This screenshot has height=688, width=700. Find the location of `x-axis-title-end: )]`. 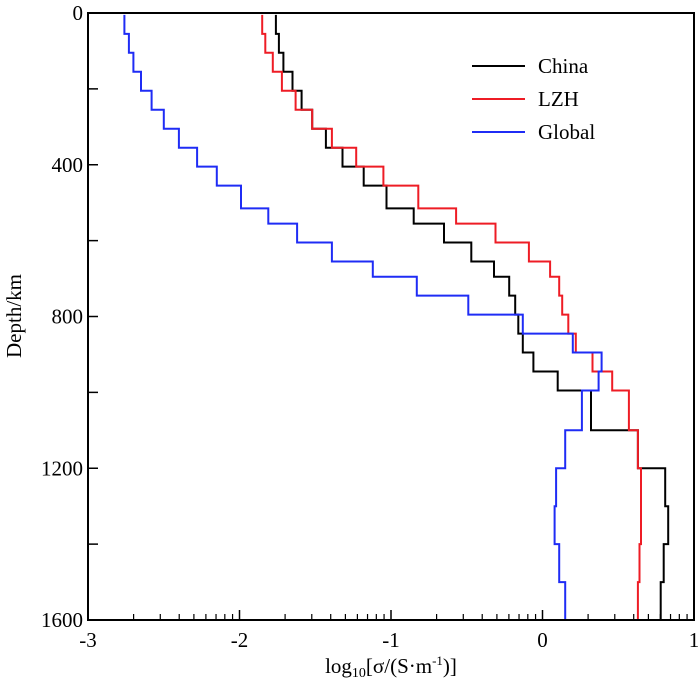

x-axis-title-end: )] is located at coordinates (450, 666).